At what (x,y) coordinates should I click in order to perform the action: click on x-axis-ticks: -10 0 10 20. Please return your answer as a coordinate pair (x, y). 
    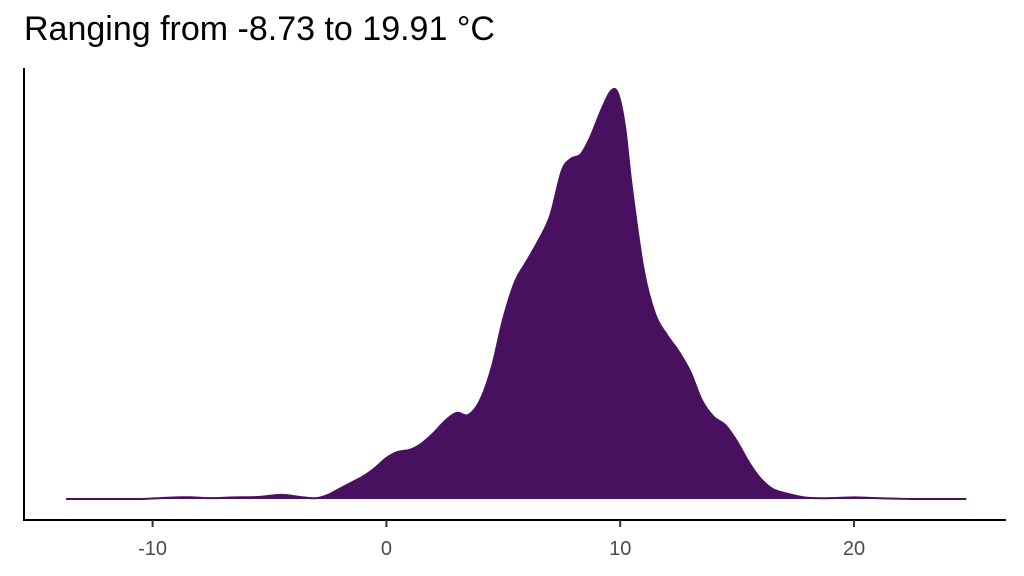
    Looking at the image, I should click on (501, 540).